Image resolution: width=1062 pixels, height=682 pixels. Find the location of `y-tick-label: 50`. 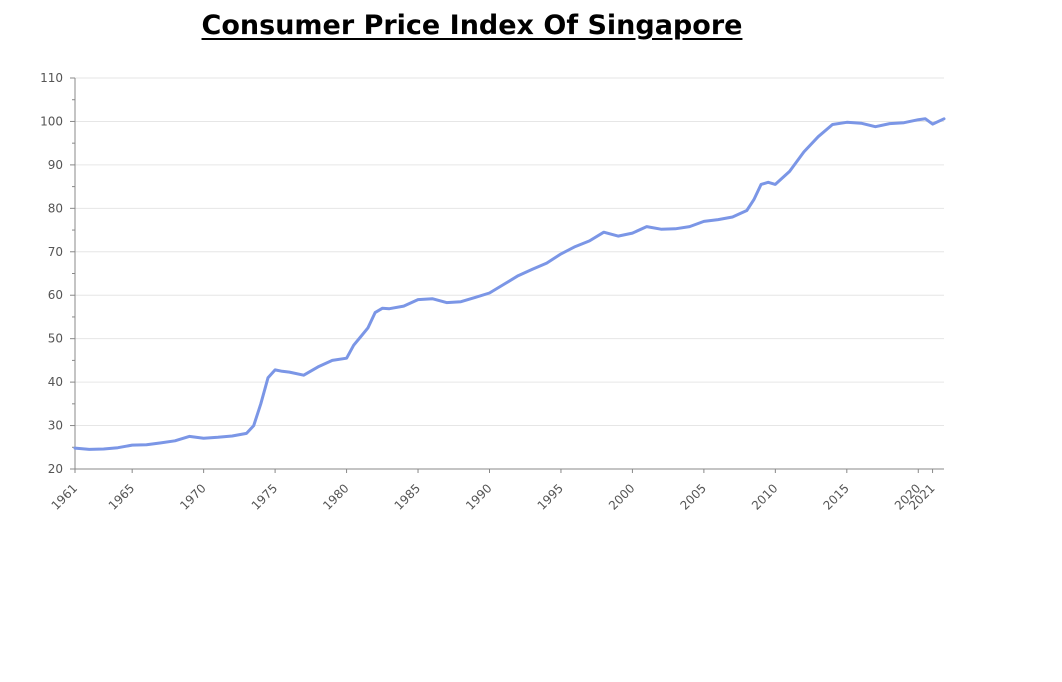

y-tick-label: 50 is located at coordinates (55, 339).